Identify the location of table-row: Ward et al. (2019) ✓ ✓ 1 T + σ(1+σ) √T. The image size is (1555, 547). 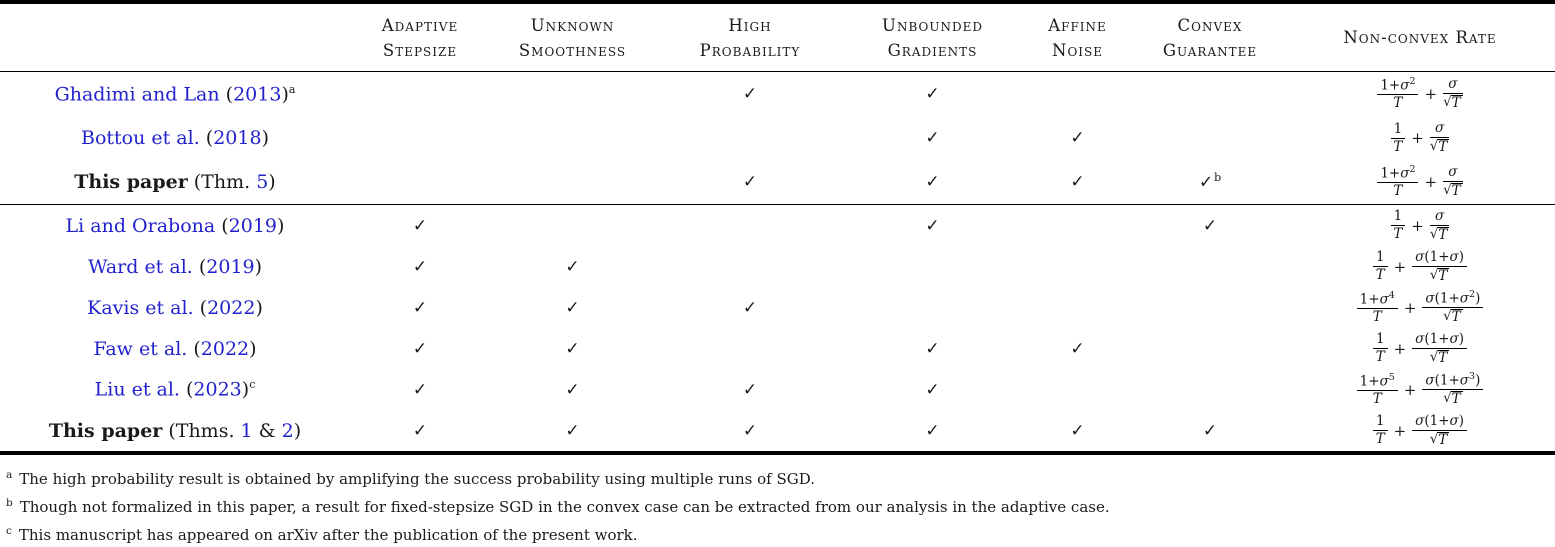
(777, 266).